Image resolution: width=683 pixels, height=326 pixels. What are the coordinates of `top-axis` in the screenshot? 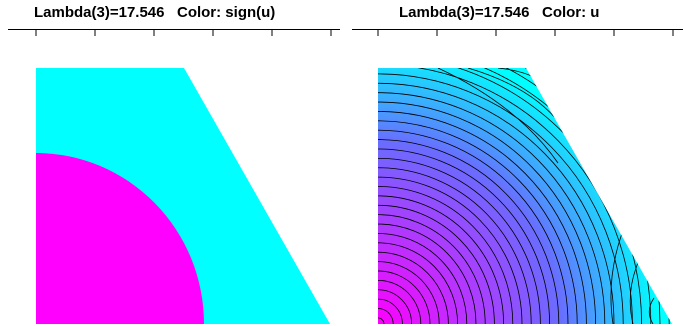 It's located at (345, 32).